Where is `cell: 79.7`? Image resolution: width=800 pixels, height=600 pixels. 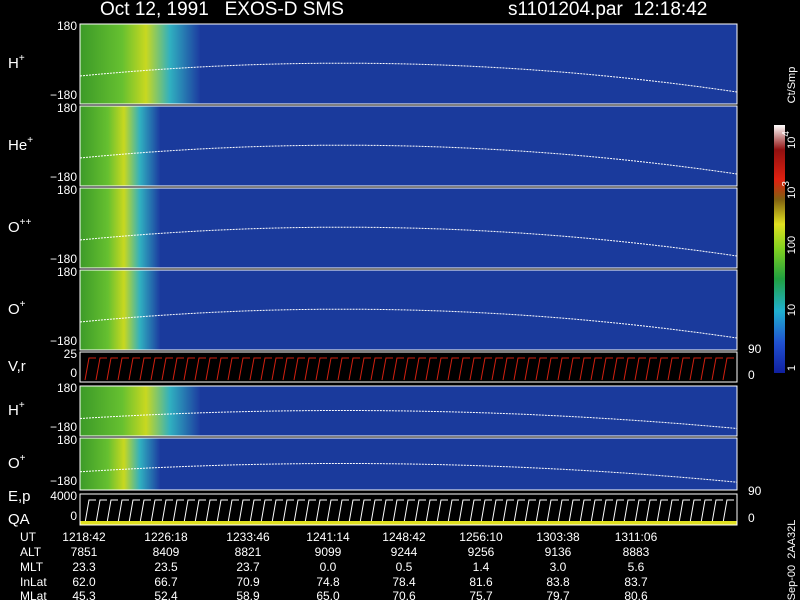
cell: 79.7 is located at coordinates (558, 594).